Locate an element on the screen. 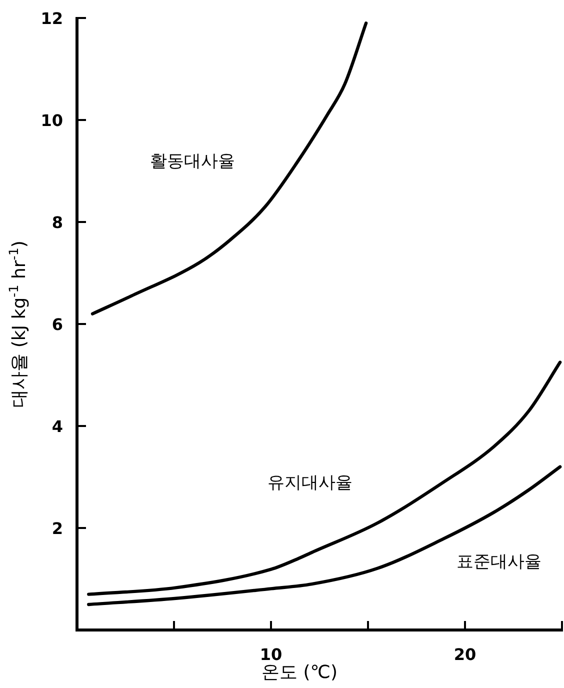 The height and width of the screenshot is (688, 564). text: 유지대사율 is located at coordinates (310, 482).